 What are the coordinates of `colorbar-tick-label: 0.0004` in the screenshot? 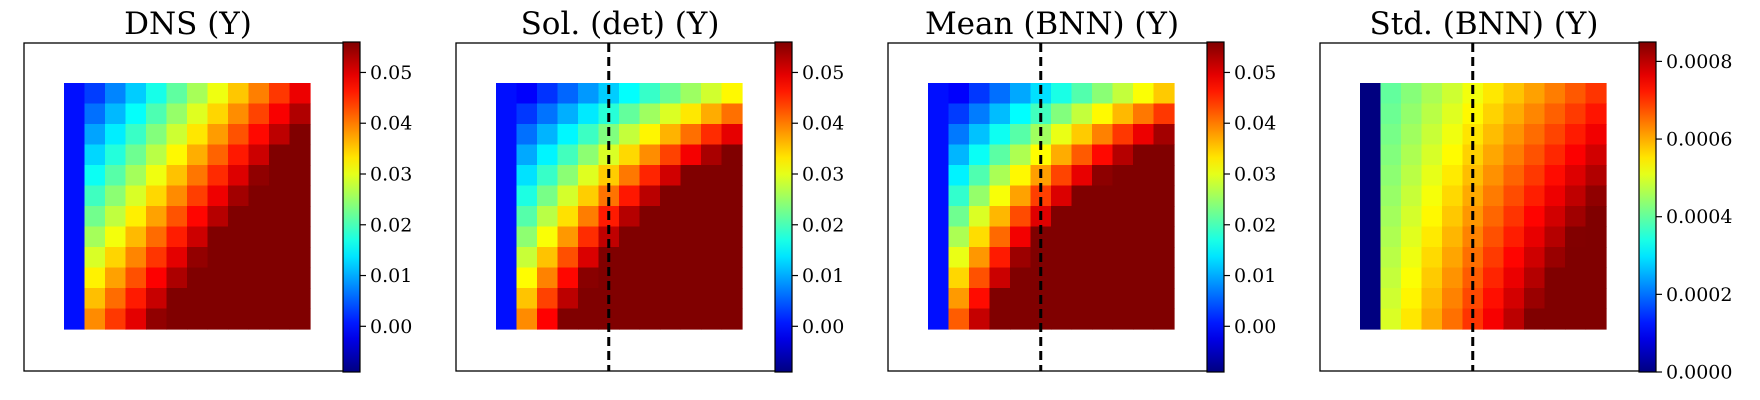 It's located at (1699, 217).